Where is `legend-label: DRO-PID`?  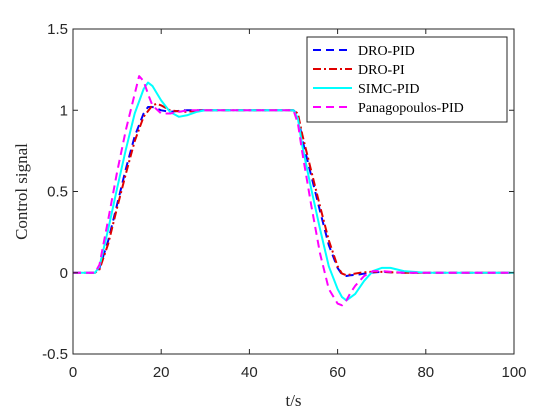 legend-label: DRO-PID is located at coordinates (386, 51).